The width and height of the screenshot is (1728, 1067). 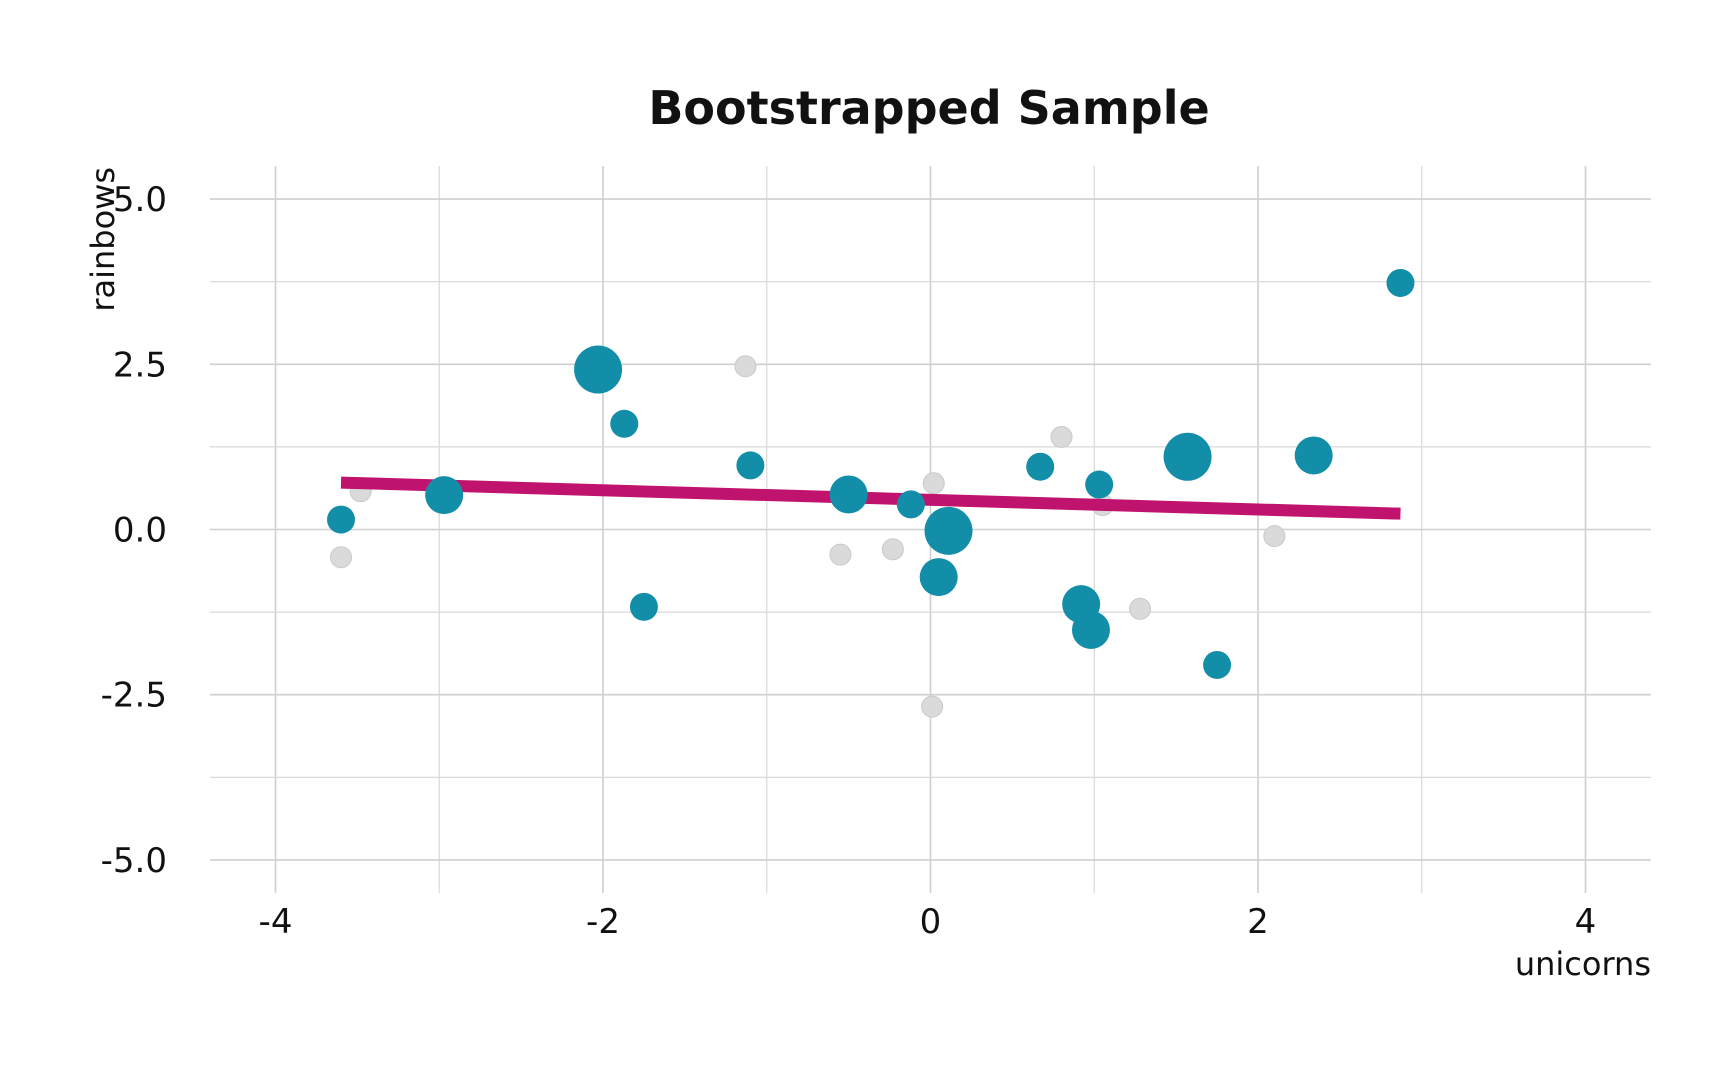 What do you see at coordinates (134, 861) in the screenshot?
I see `y-tick-label: -5.0` at bounding box center [134, 861].